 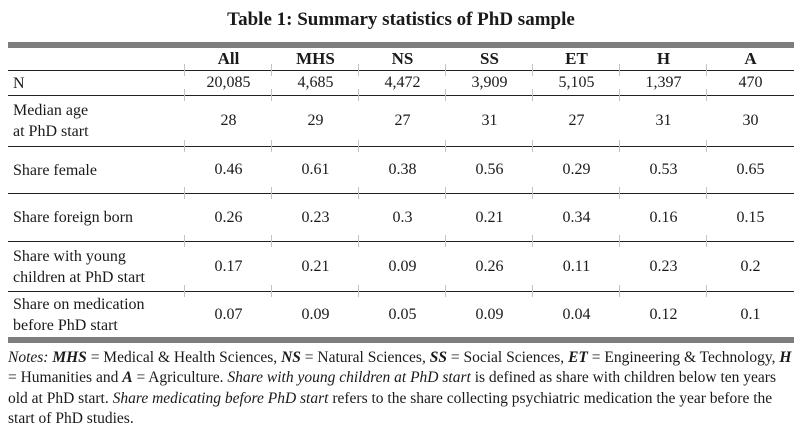 What do you see at coordinates (663, 58) in the screenshot?
I see `col-header-h: H` at bounding box center [663, 58].